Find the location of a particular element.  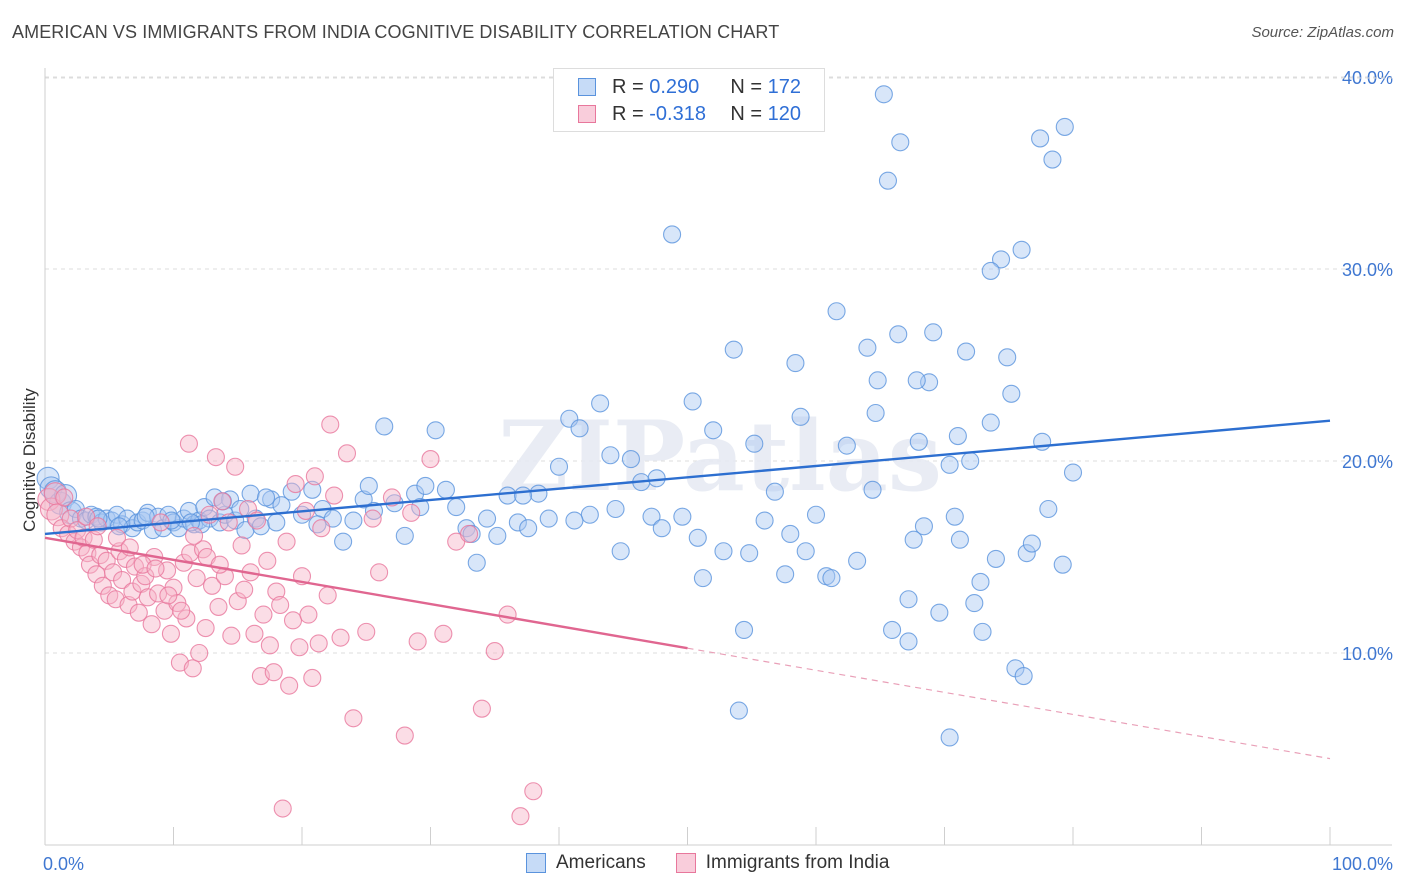

legend-row-americans: R = 0.290 N = 172 is located at coordinates (689, 87).